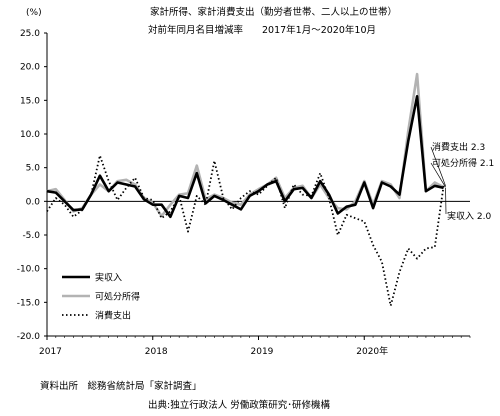 Image resolution: width=500 pixels, height=416 pixels. I want to click on y-tick-label: -10.0, so click(29, 270).